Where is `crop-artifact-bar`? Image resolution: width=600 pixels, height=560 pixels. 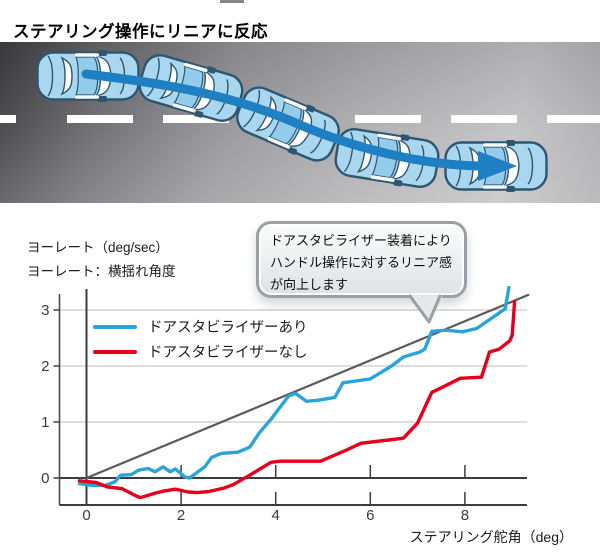
crop-artifact-bar is located at coordinates (232, 1).